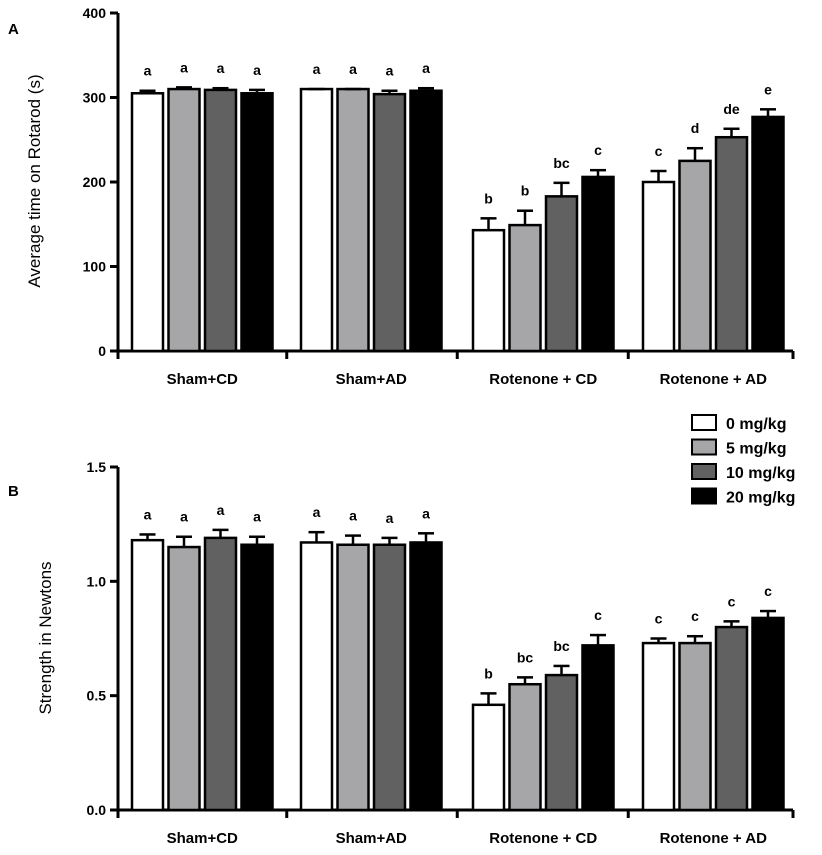  Describe the element at coordinates (95, 182) in the screenshot. I see `panel-a-y-tick-label: 200` at that location.